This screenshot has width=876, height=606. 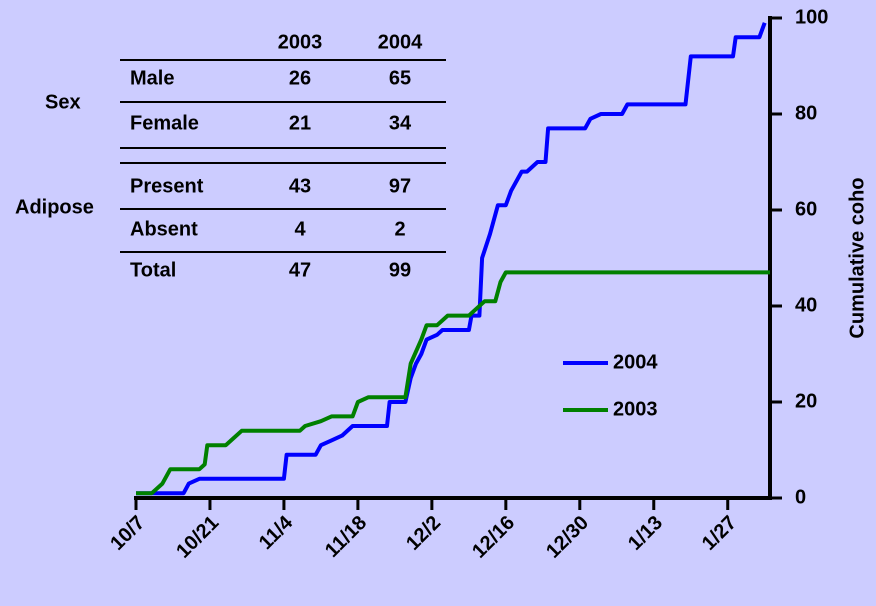 I want to click on table-cell: 34, so click(x=400, y=123).